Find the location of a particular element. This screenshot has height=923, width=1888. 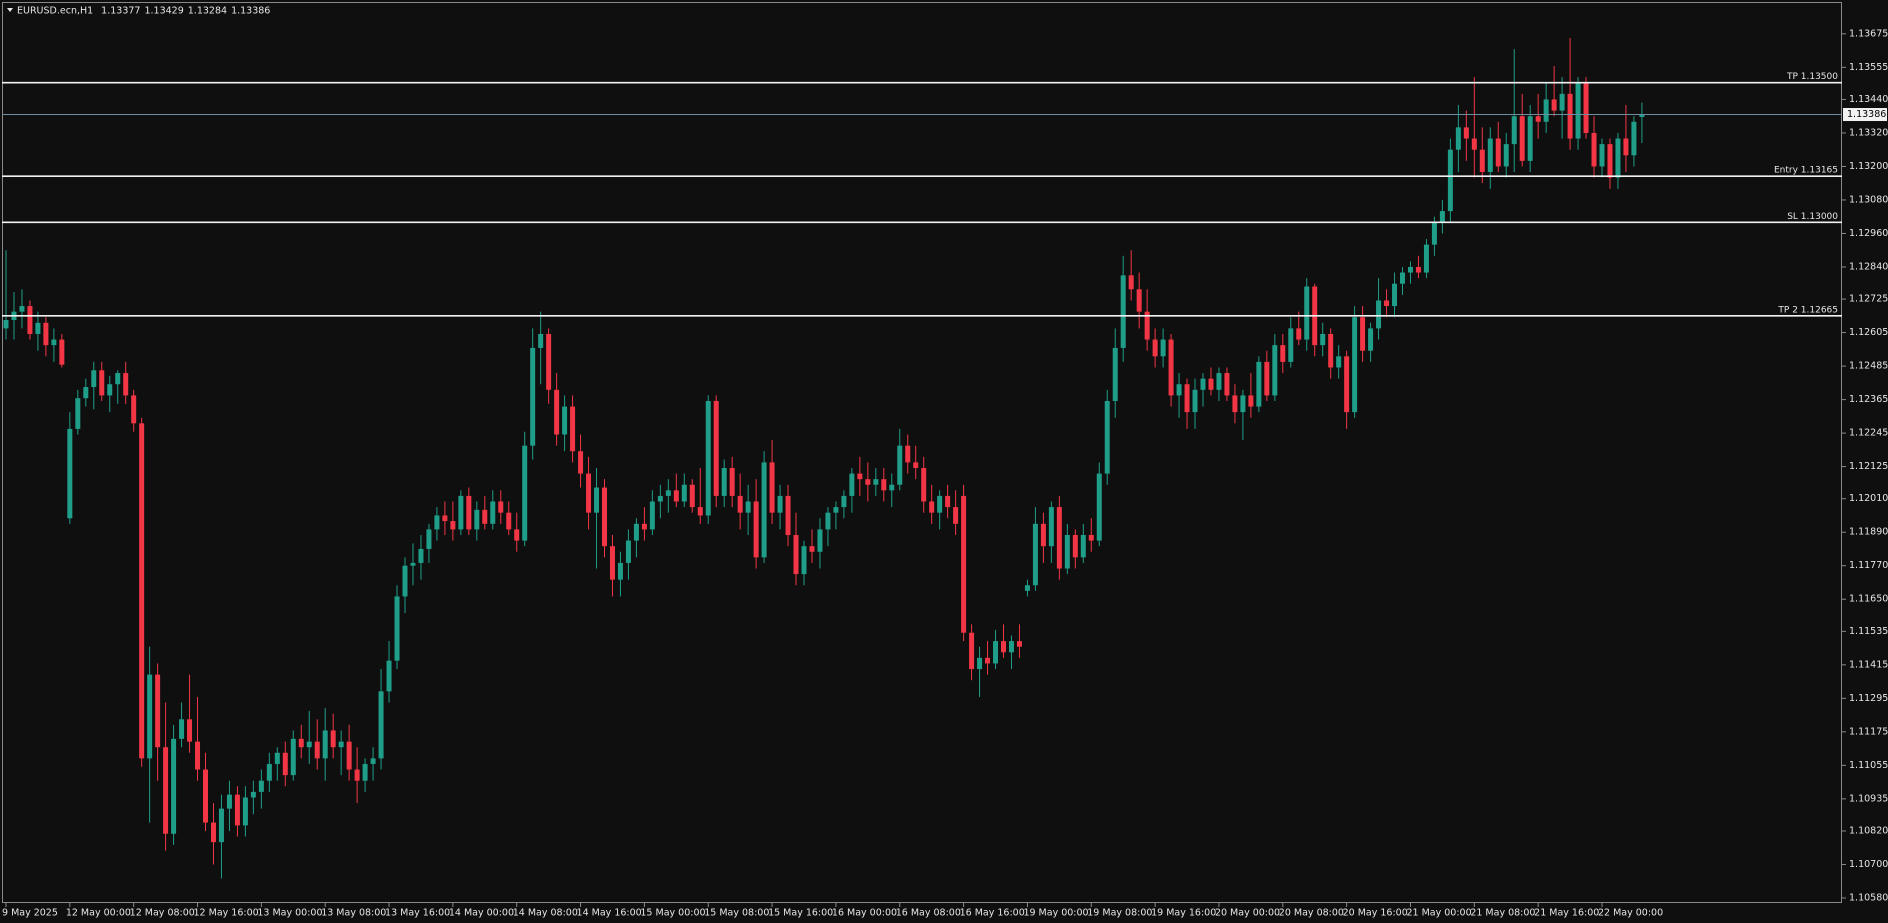

x-tick-label: 16 May 08:00 is located at coordinates (928, 913).